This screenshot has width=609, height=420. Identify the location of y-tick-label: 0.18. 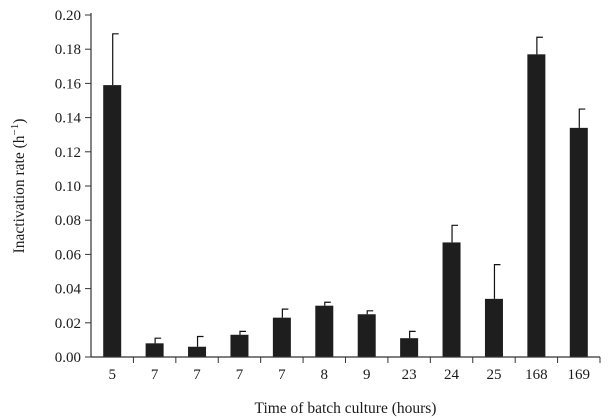
(68, 50).